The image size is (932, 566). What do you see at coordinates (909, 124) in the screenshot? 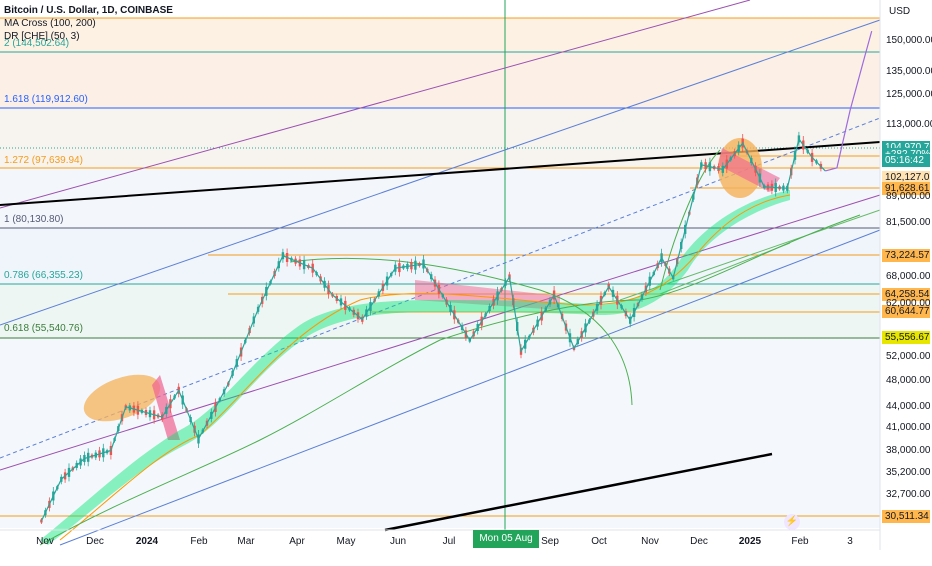
I see `price-axis-label: 113,000.00` at bounding box center [909, 124].